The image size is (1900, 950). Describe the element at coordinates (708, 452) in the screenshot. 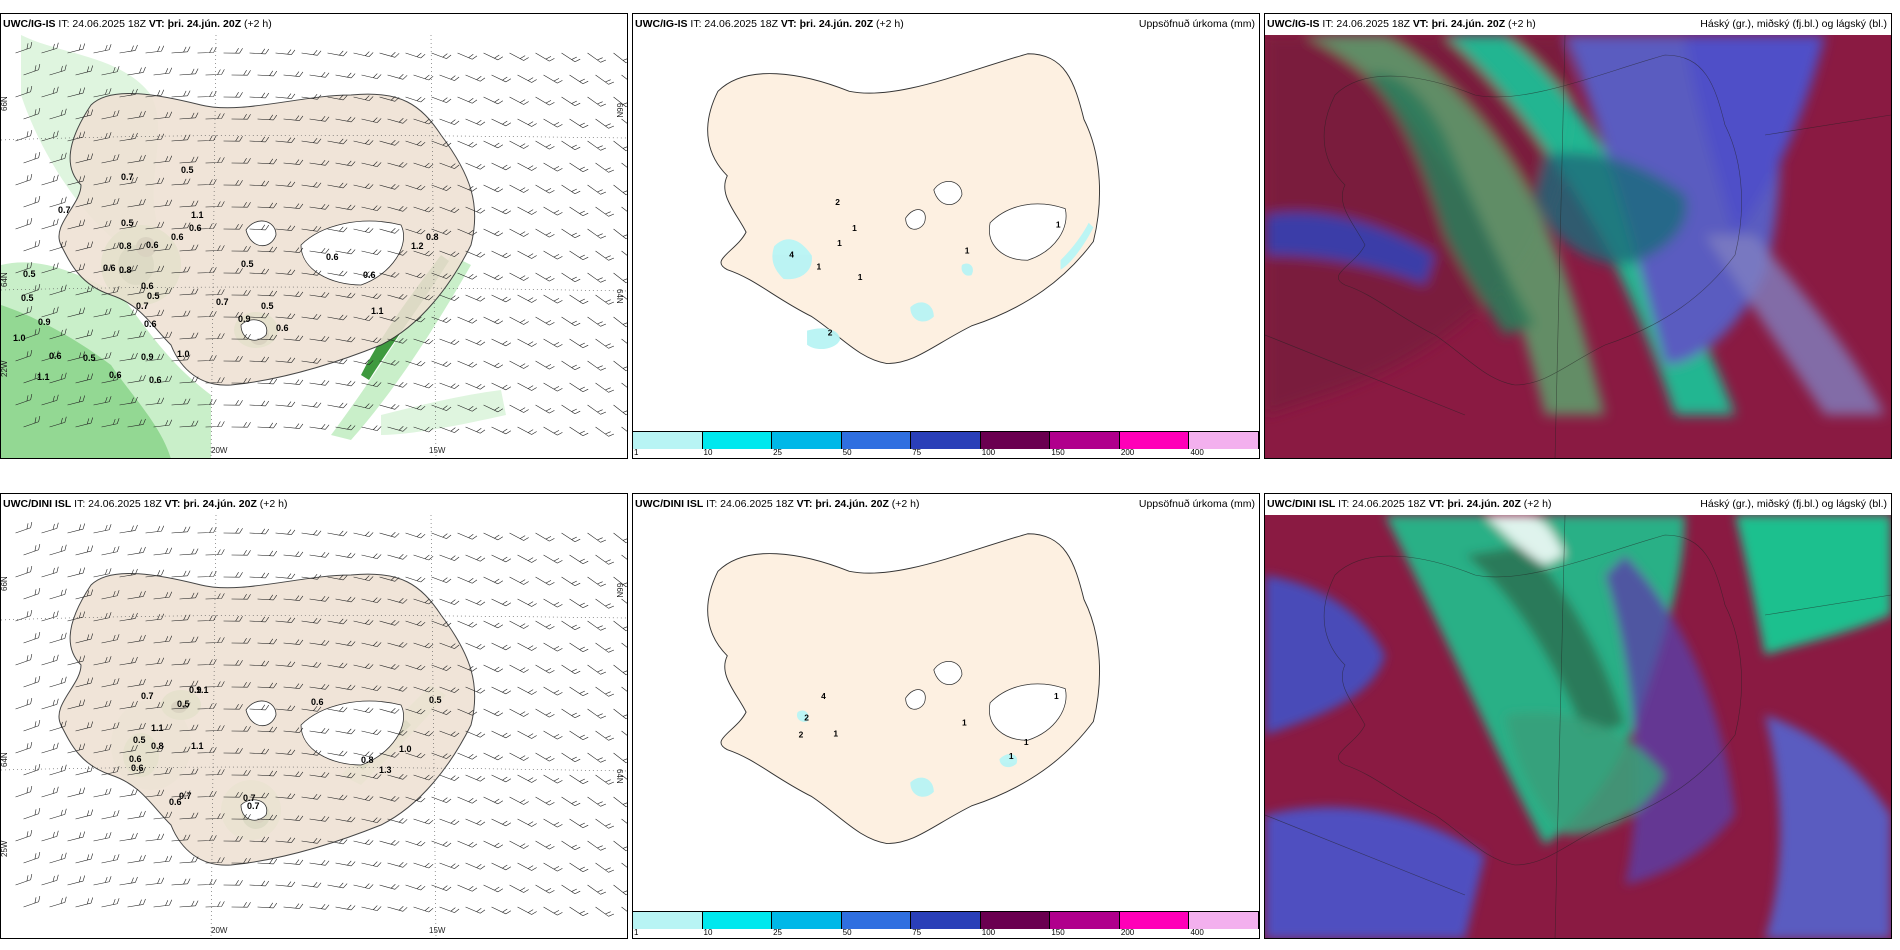

I see `colorbar-tick: 10` at that location.